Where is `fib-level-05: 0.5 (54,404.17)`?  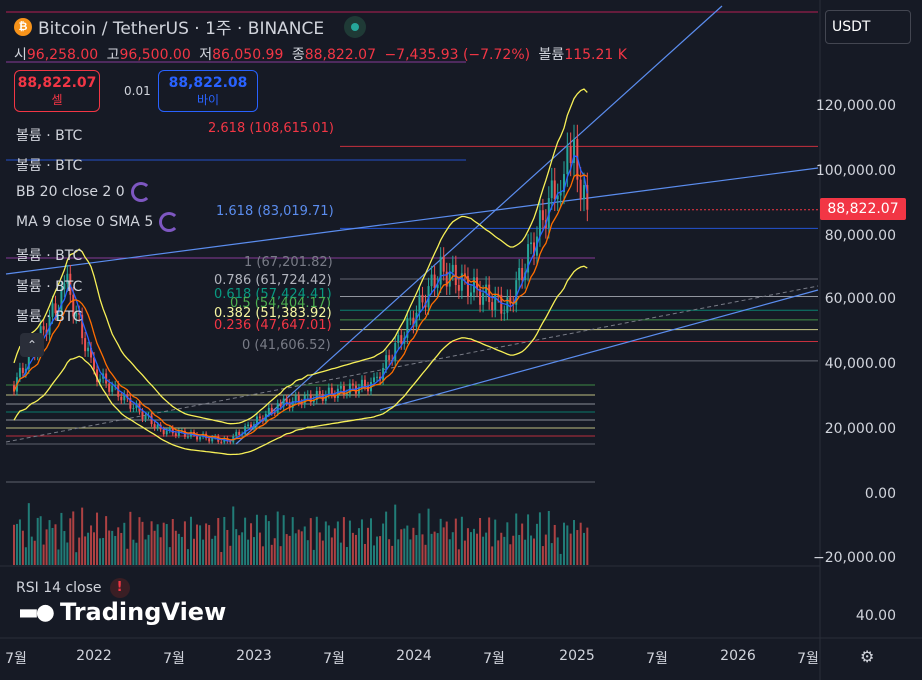 fib-level-05: 0.5 (54,404.17) is located at coordinates (281, 303).